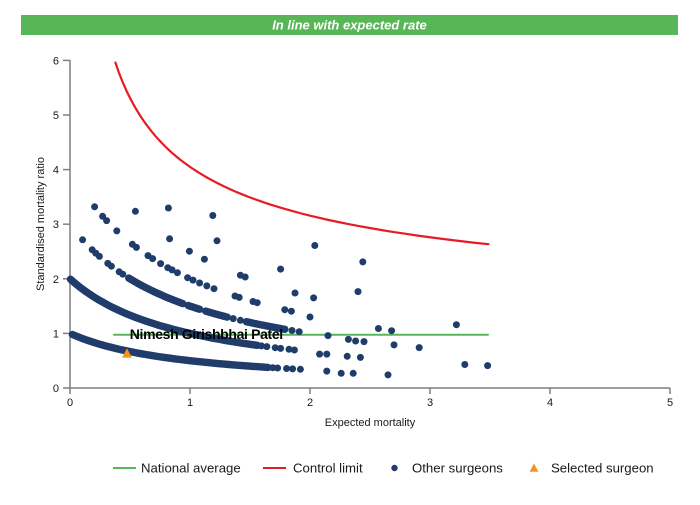 This screenshot has width=700, height=505. Describe the element at coordinates (191, 468) in the screenshot. I see `svg-text: National average` at that location.